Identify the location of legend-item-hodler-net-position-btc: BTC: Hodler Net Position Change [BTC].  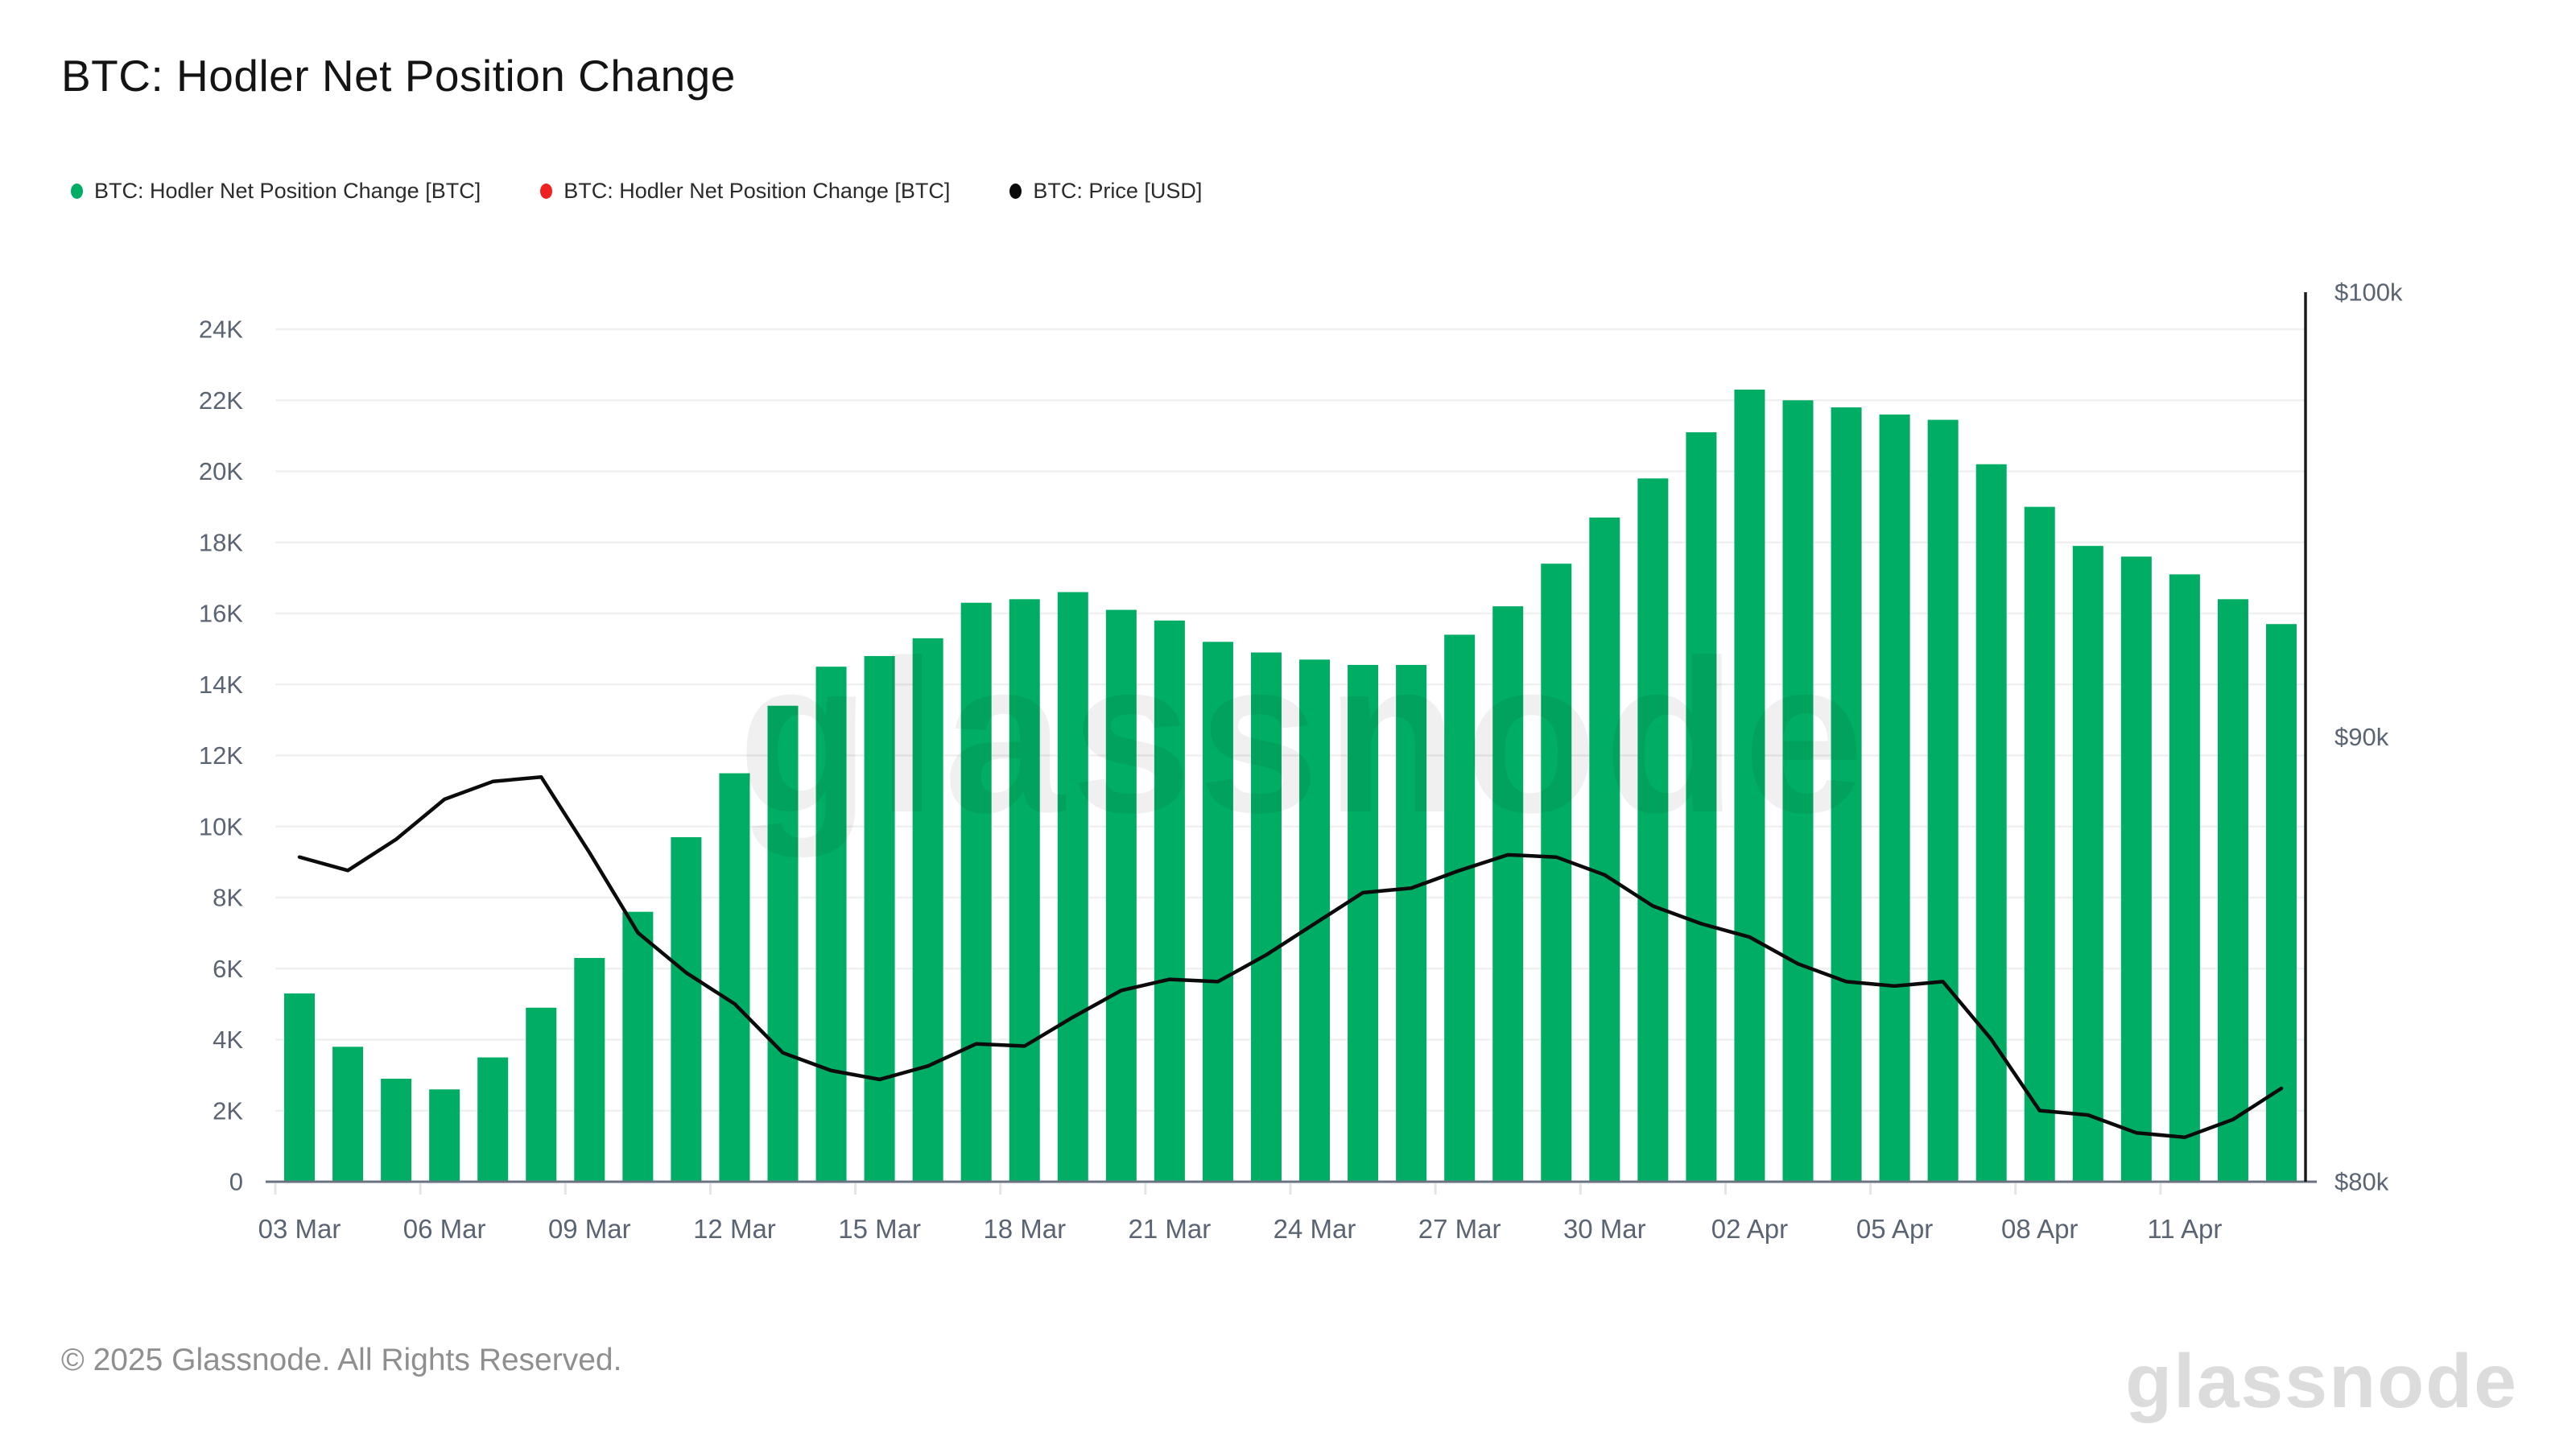
(276, 191).